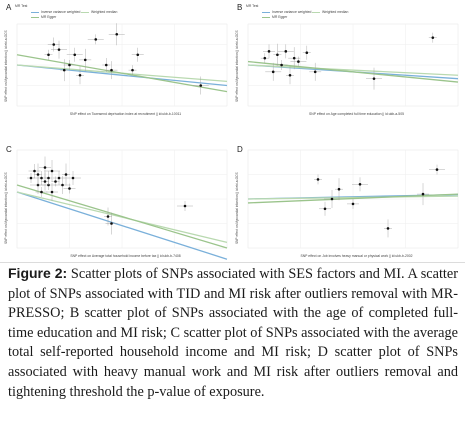  Describe the element at coordinates (292, 12) in the screenshot. I see `legend-label: Inverse variance weighted` at that location.